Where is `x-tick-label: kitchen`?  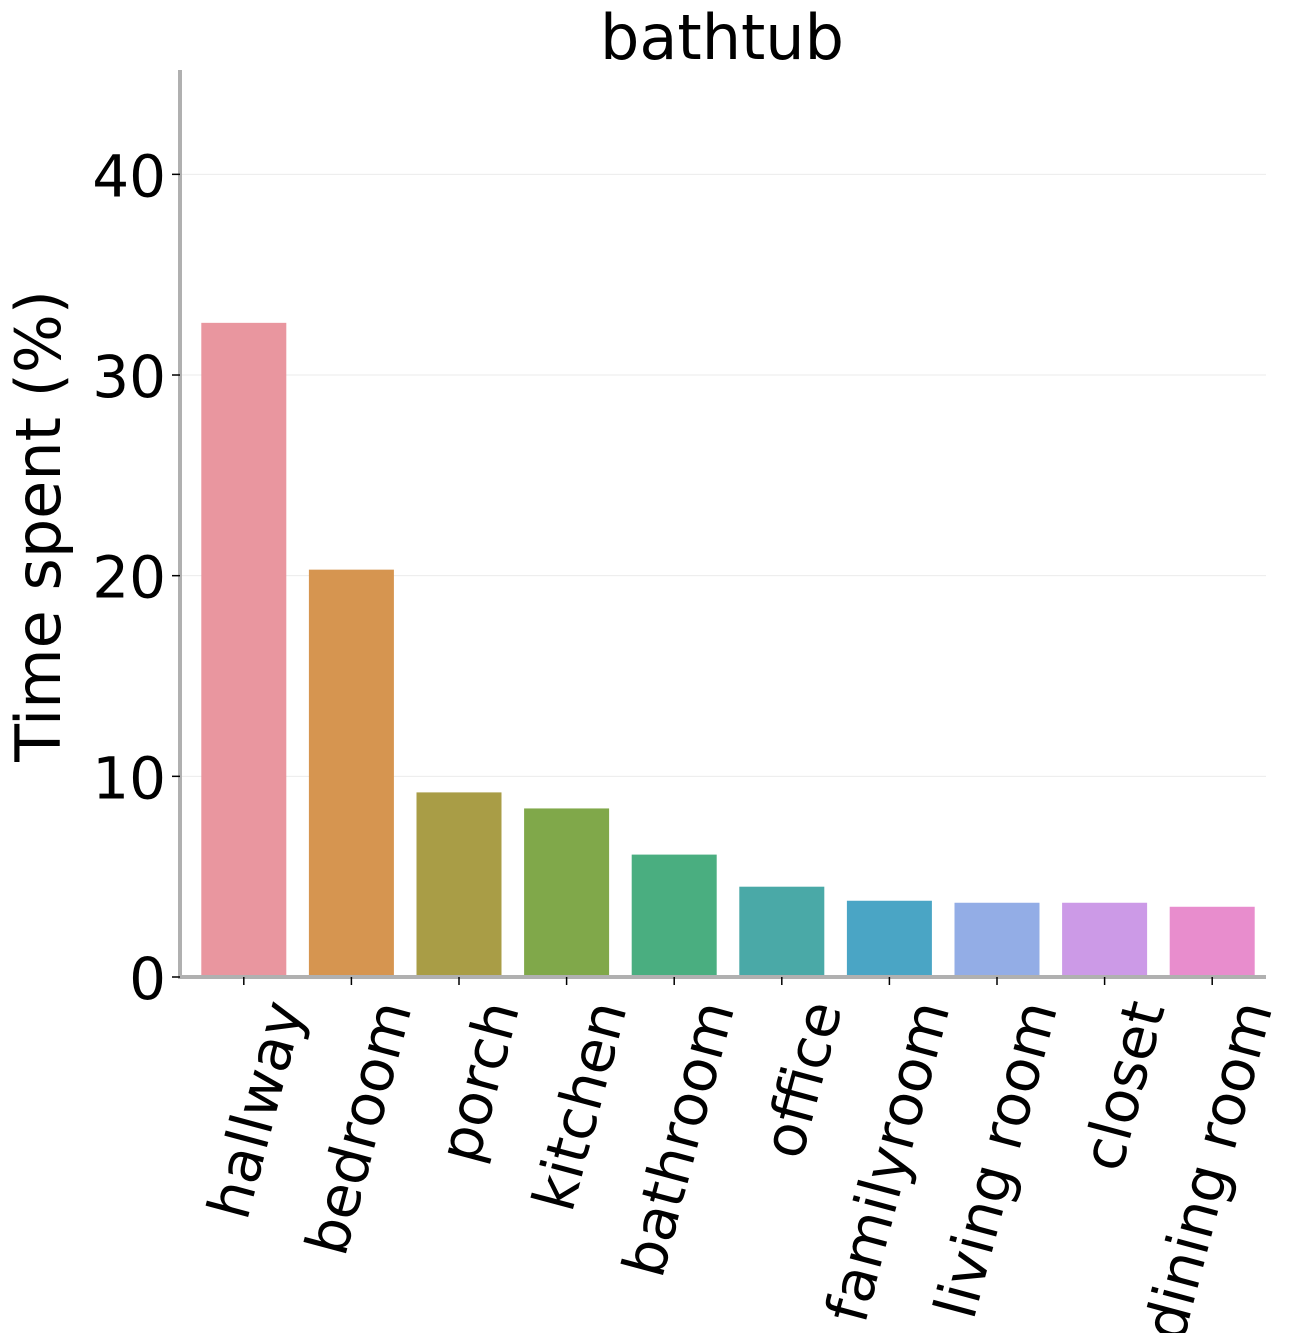 x-tick-label: kitchen is located at coordinates (580, 1106).